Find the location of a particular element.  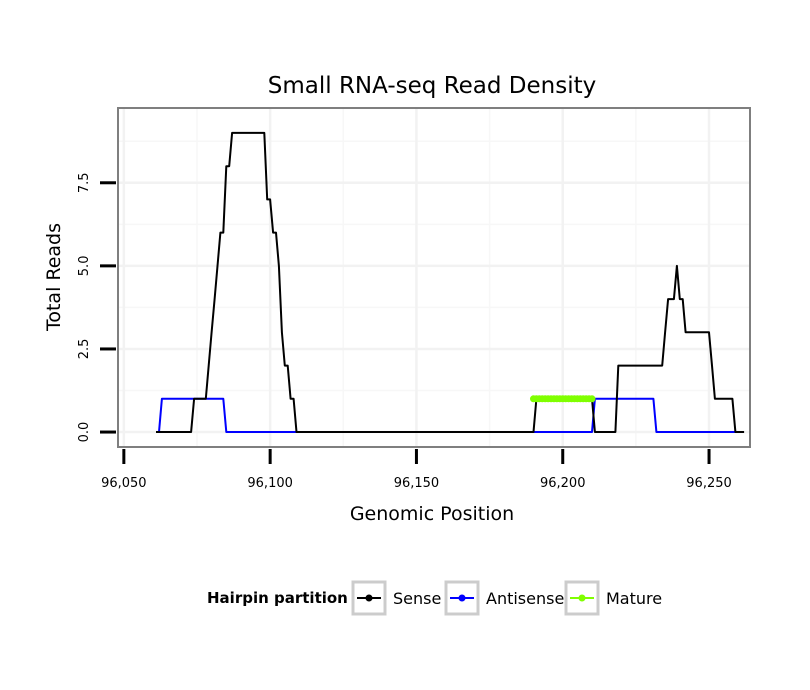

y-tick-label: 2.5 is located at coordinates (84, 349).